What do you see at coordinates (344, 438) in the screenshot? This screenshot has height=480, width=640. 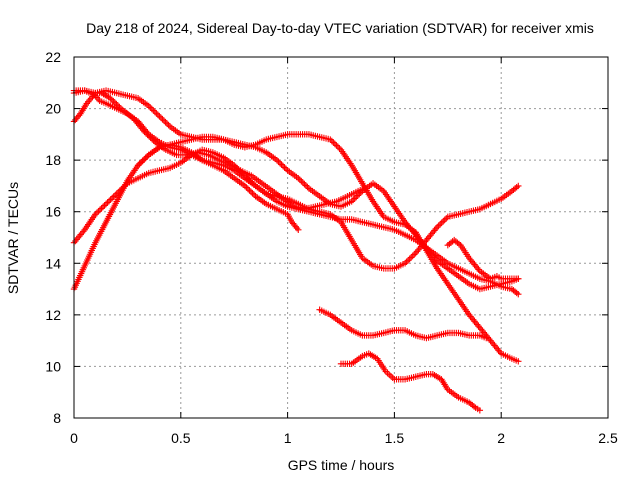 I see `x-tick-labels: 0 0.5 1 1.5 2 2.5` at bounding box center [344, 438].